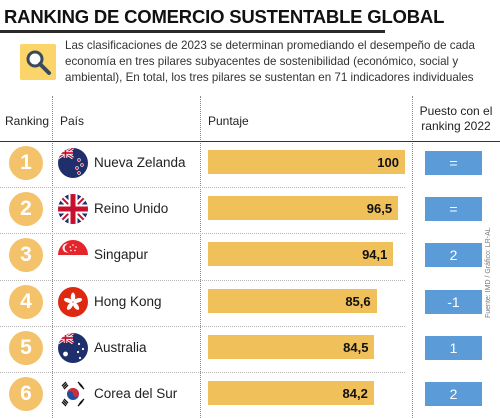  Describe the element at coordinates (140, 162) in the screenshot. I see `country-name: Nueva Zelanda` at that location.